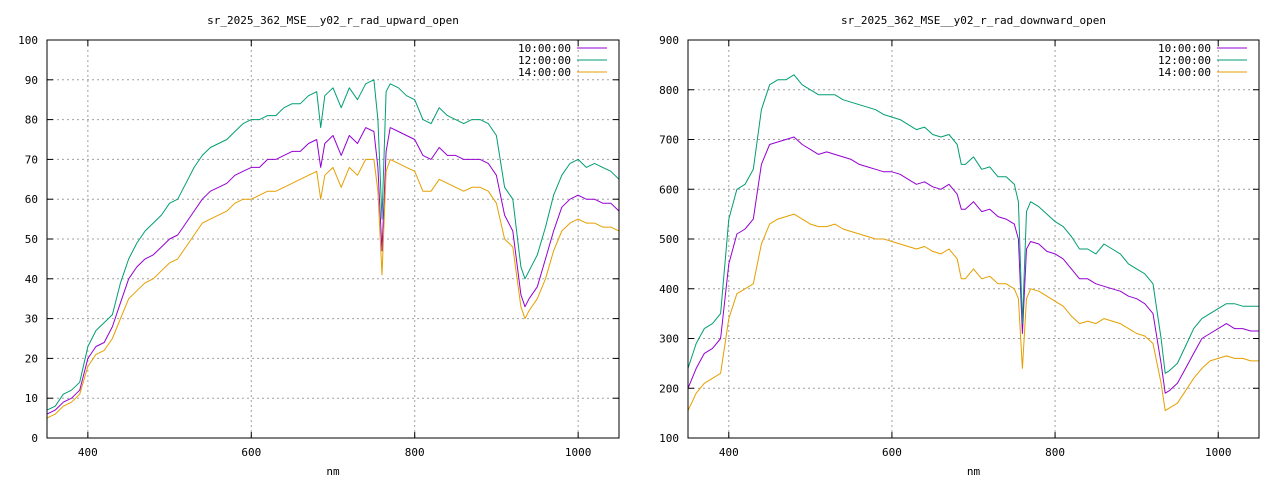 This screenshot has height=484, width=1280. I want to click on y-tick-label: 0, so click(34, 438).